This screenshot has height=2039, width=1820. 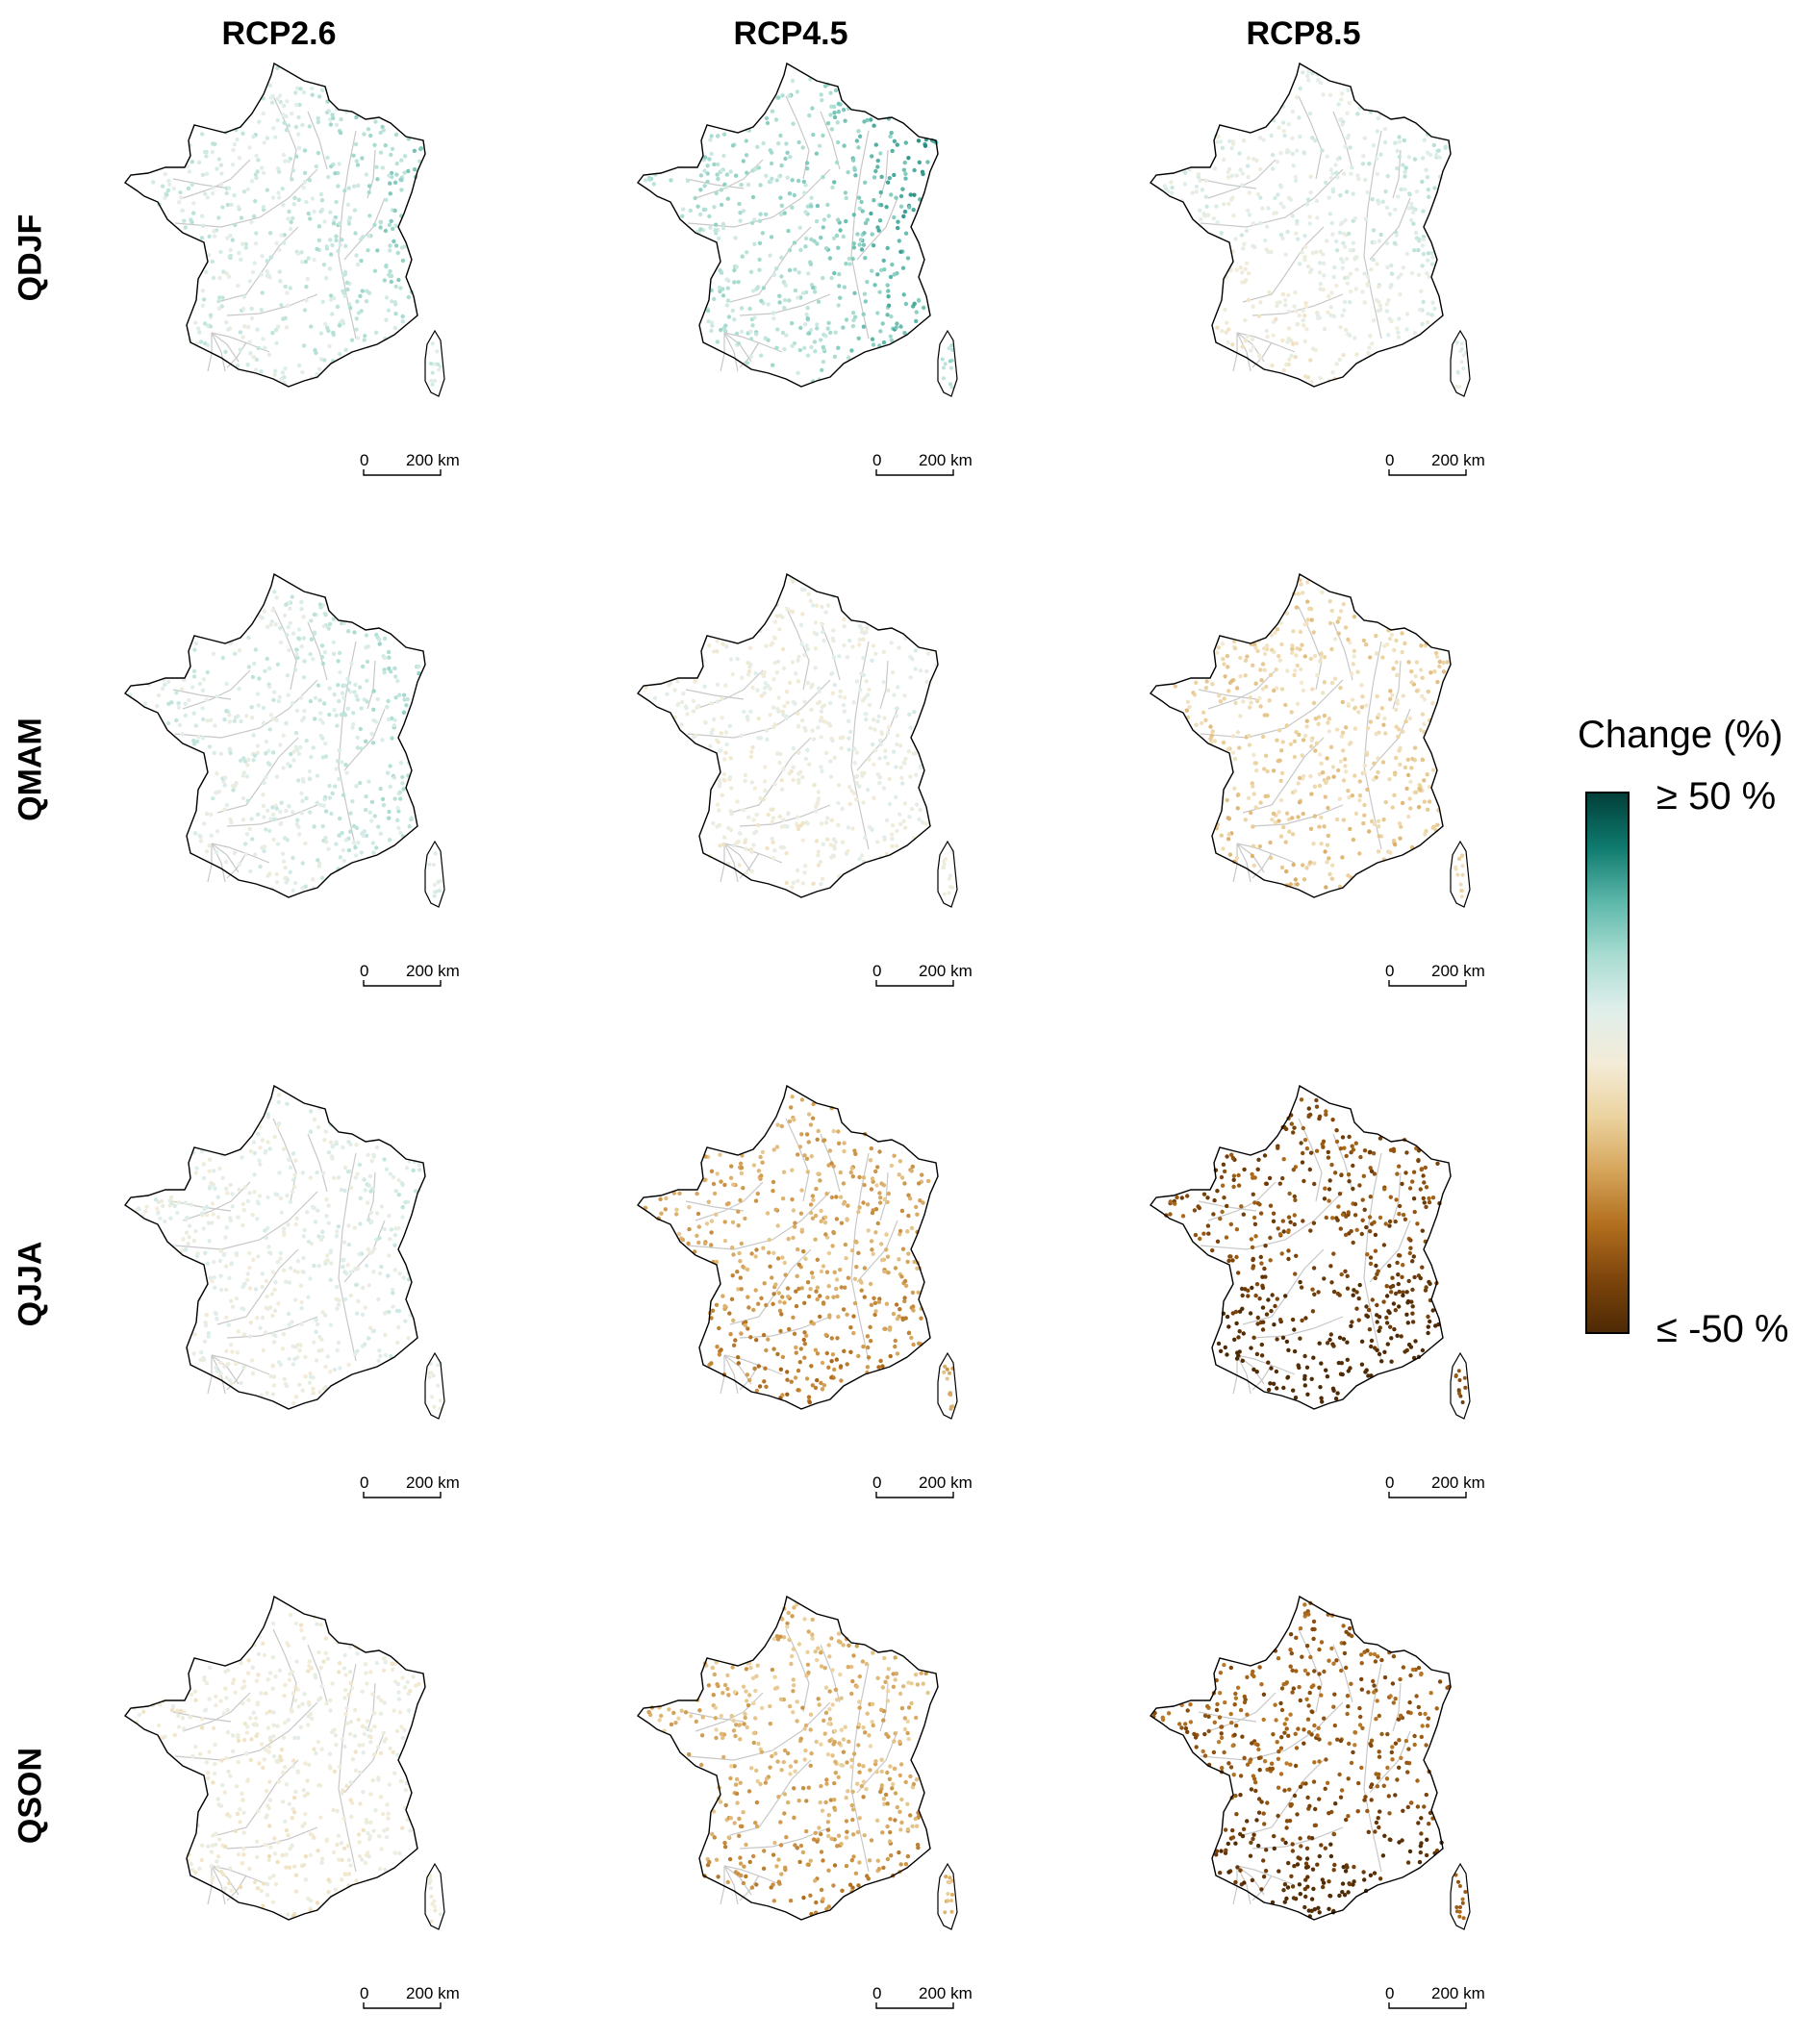 I want to click on scale-bar-line, so click(x=403, y=472).